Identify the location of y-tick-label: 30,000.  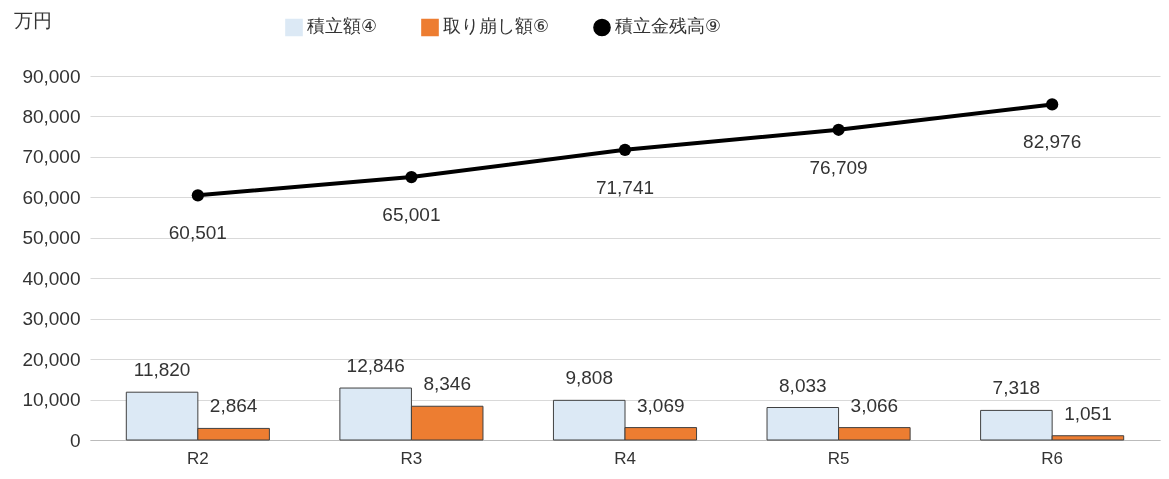
(51, 319).